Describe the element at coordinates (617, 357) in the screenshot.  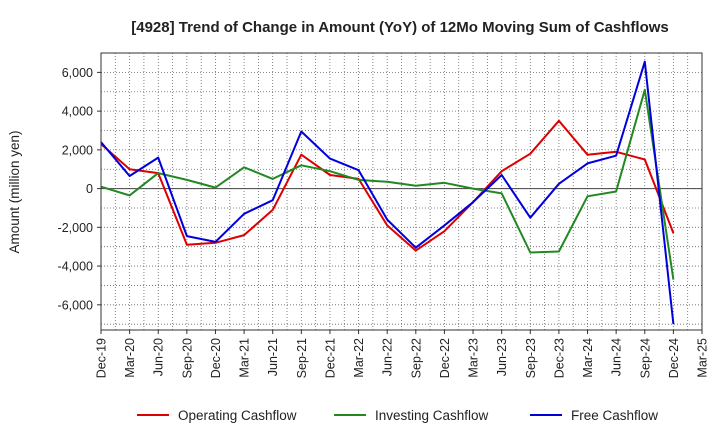
I see `x-tick-label: Jun-24` at that location.